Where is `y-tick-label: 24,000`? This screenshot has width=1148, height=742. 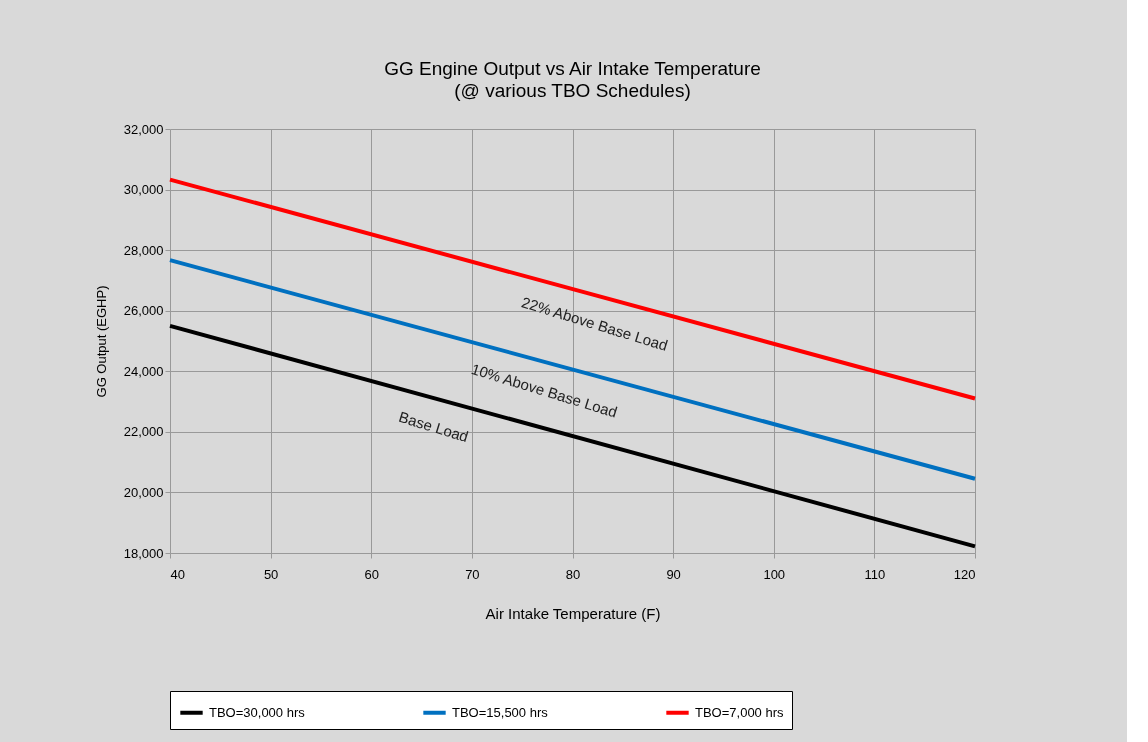 y-tick-label: 24,000 is located at coordinates (143, 371).